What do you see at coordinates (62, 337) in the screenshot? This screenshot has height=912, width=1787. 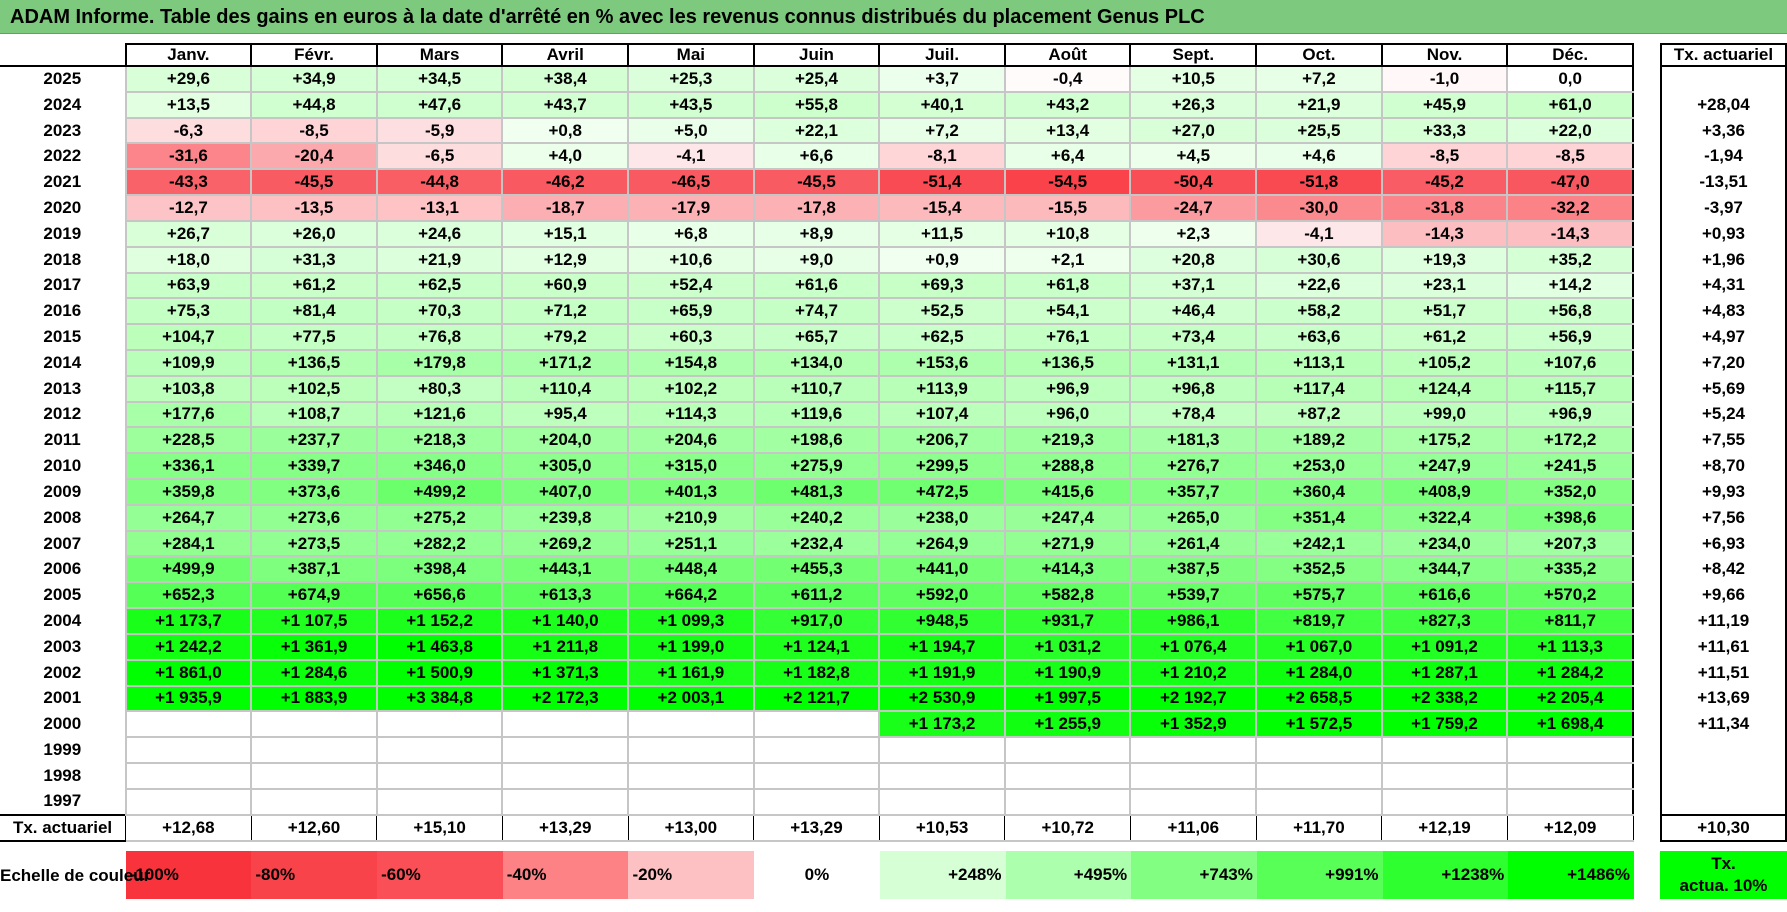 I see `year-label: 2015` at bounding box center [62, 337].